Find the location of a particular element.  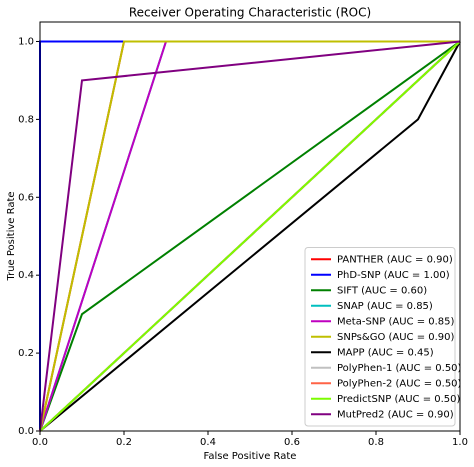

legend-label: PolyPhen-2 (AUC = 0.50) is located at coordinates (399, 383).